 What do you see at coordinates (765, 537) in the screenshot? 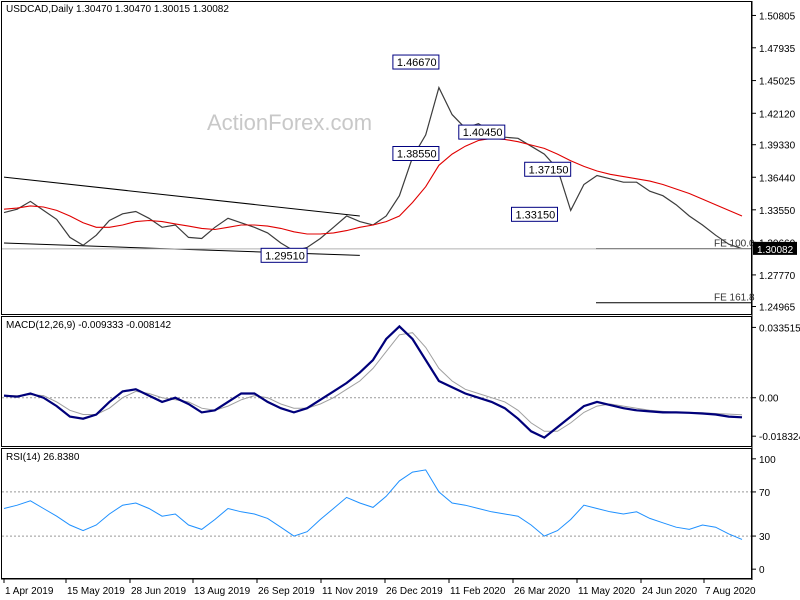
I see `rsi-y-tick-label-2: 30` at bounding box center [765, 537].